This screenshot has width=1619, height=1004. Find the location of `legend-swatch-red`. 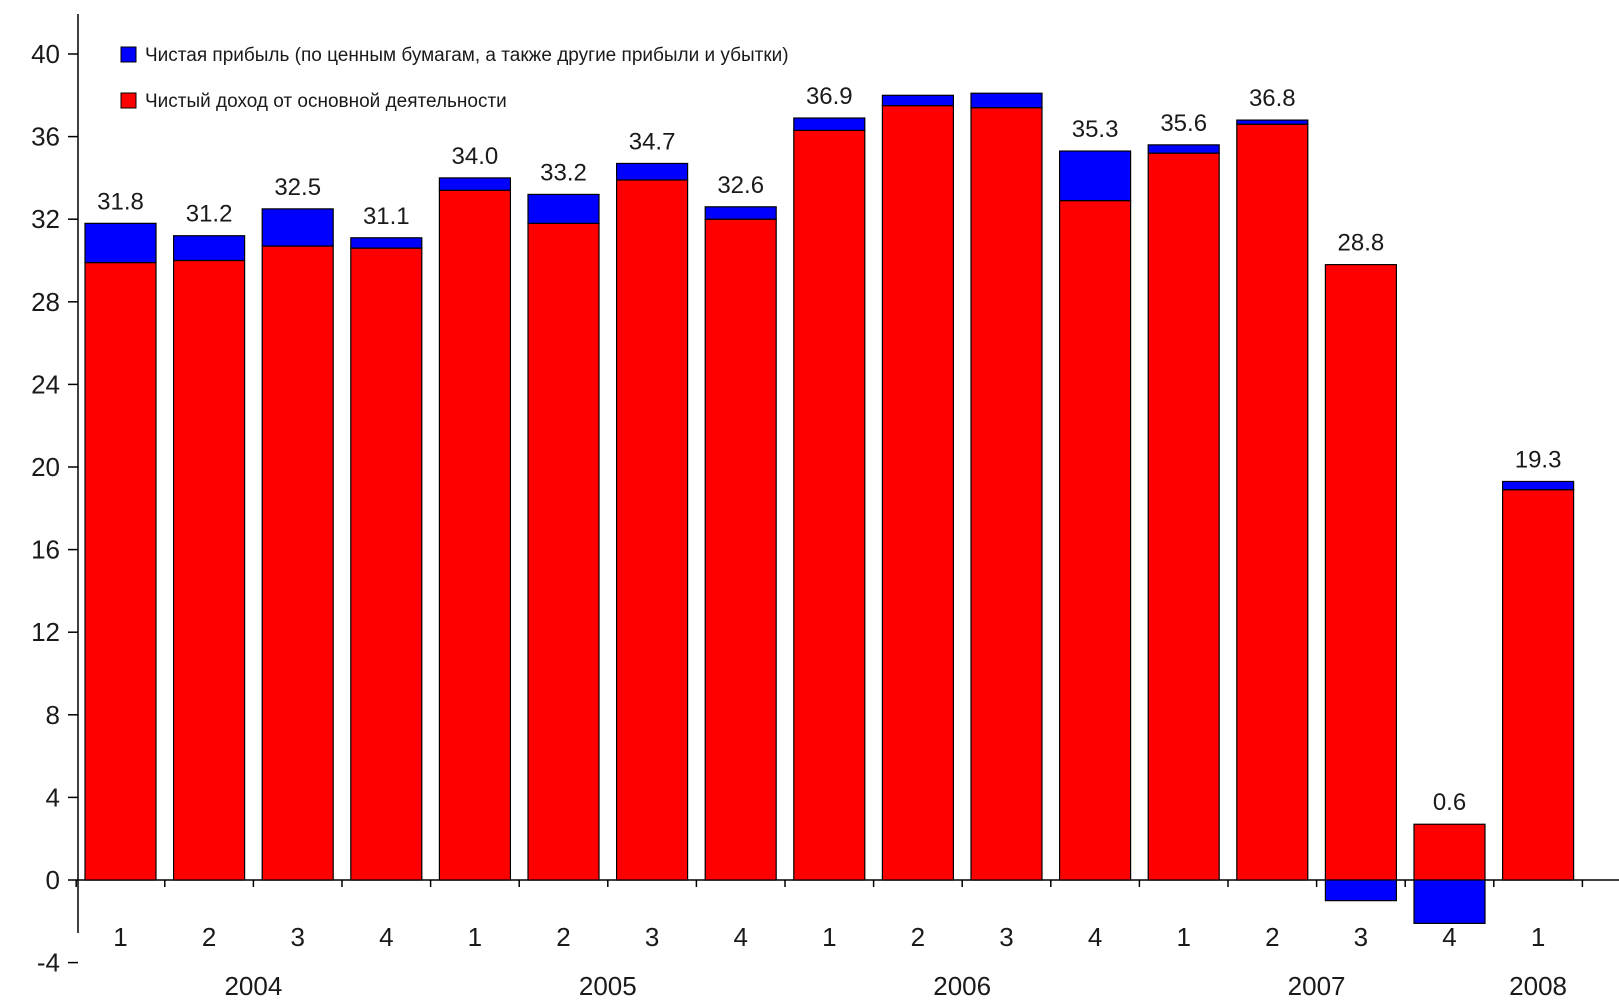

legend-swatch-red is located at coordinates (128, 100).